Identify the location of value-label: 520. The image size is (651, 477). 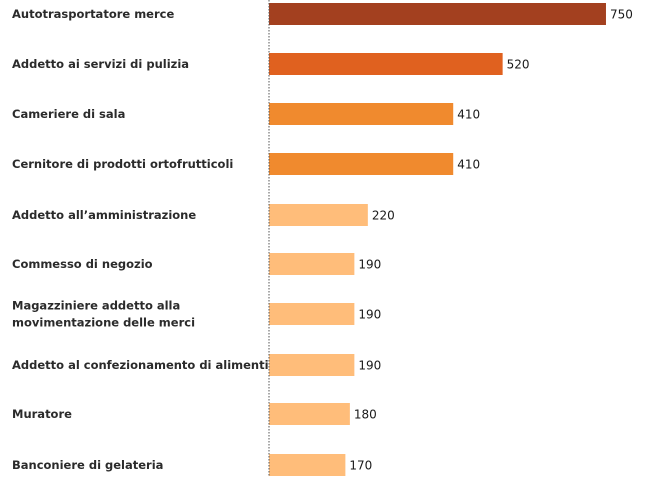
(518, 65).